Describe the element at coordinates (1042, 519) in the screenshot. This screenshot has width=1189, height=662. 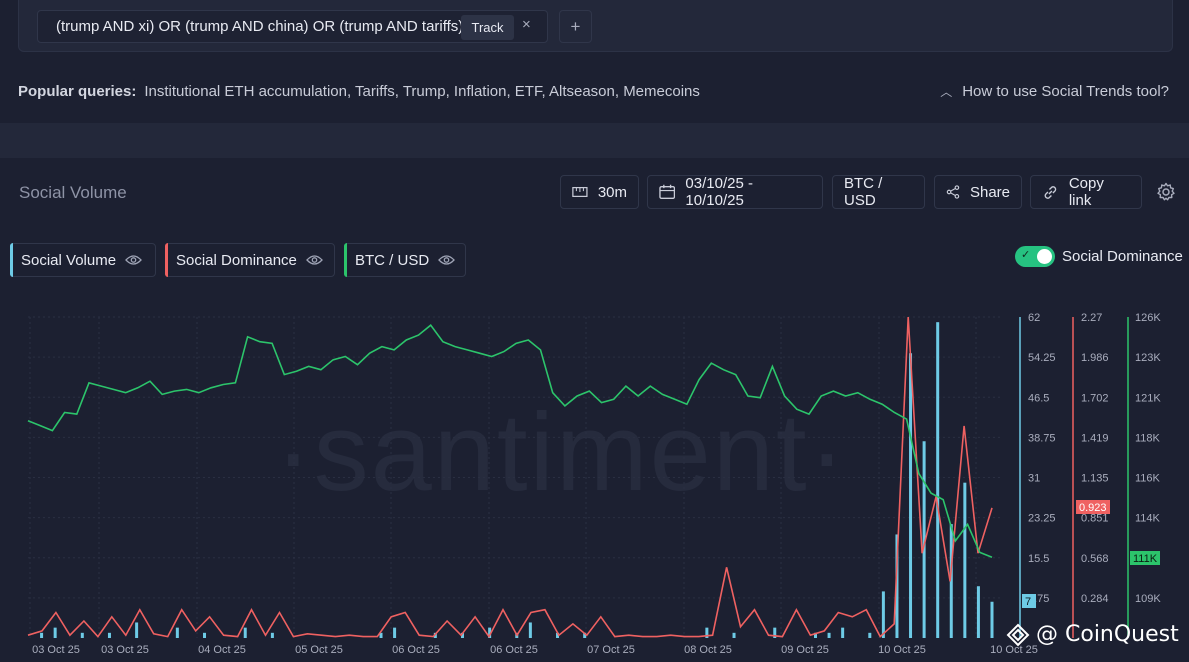
I see `social_volume-tick-label: 23.25` at that location.